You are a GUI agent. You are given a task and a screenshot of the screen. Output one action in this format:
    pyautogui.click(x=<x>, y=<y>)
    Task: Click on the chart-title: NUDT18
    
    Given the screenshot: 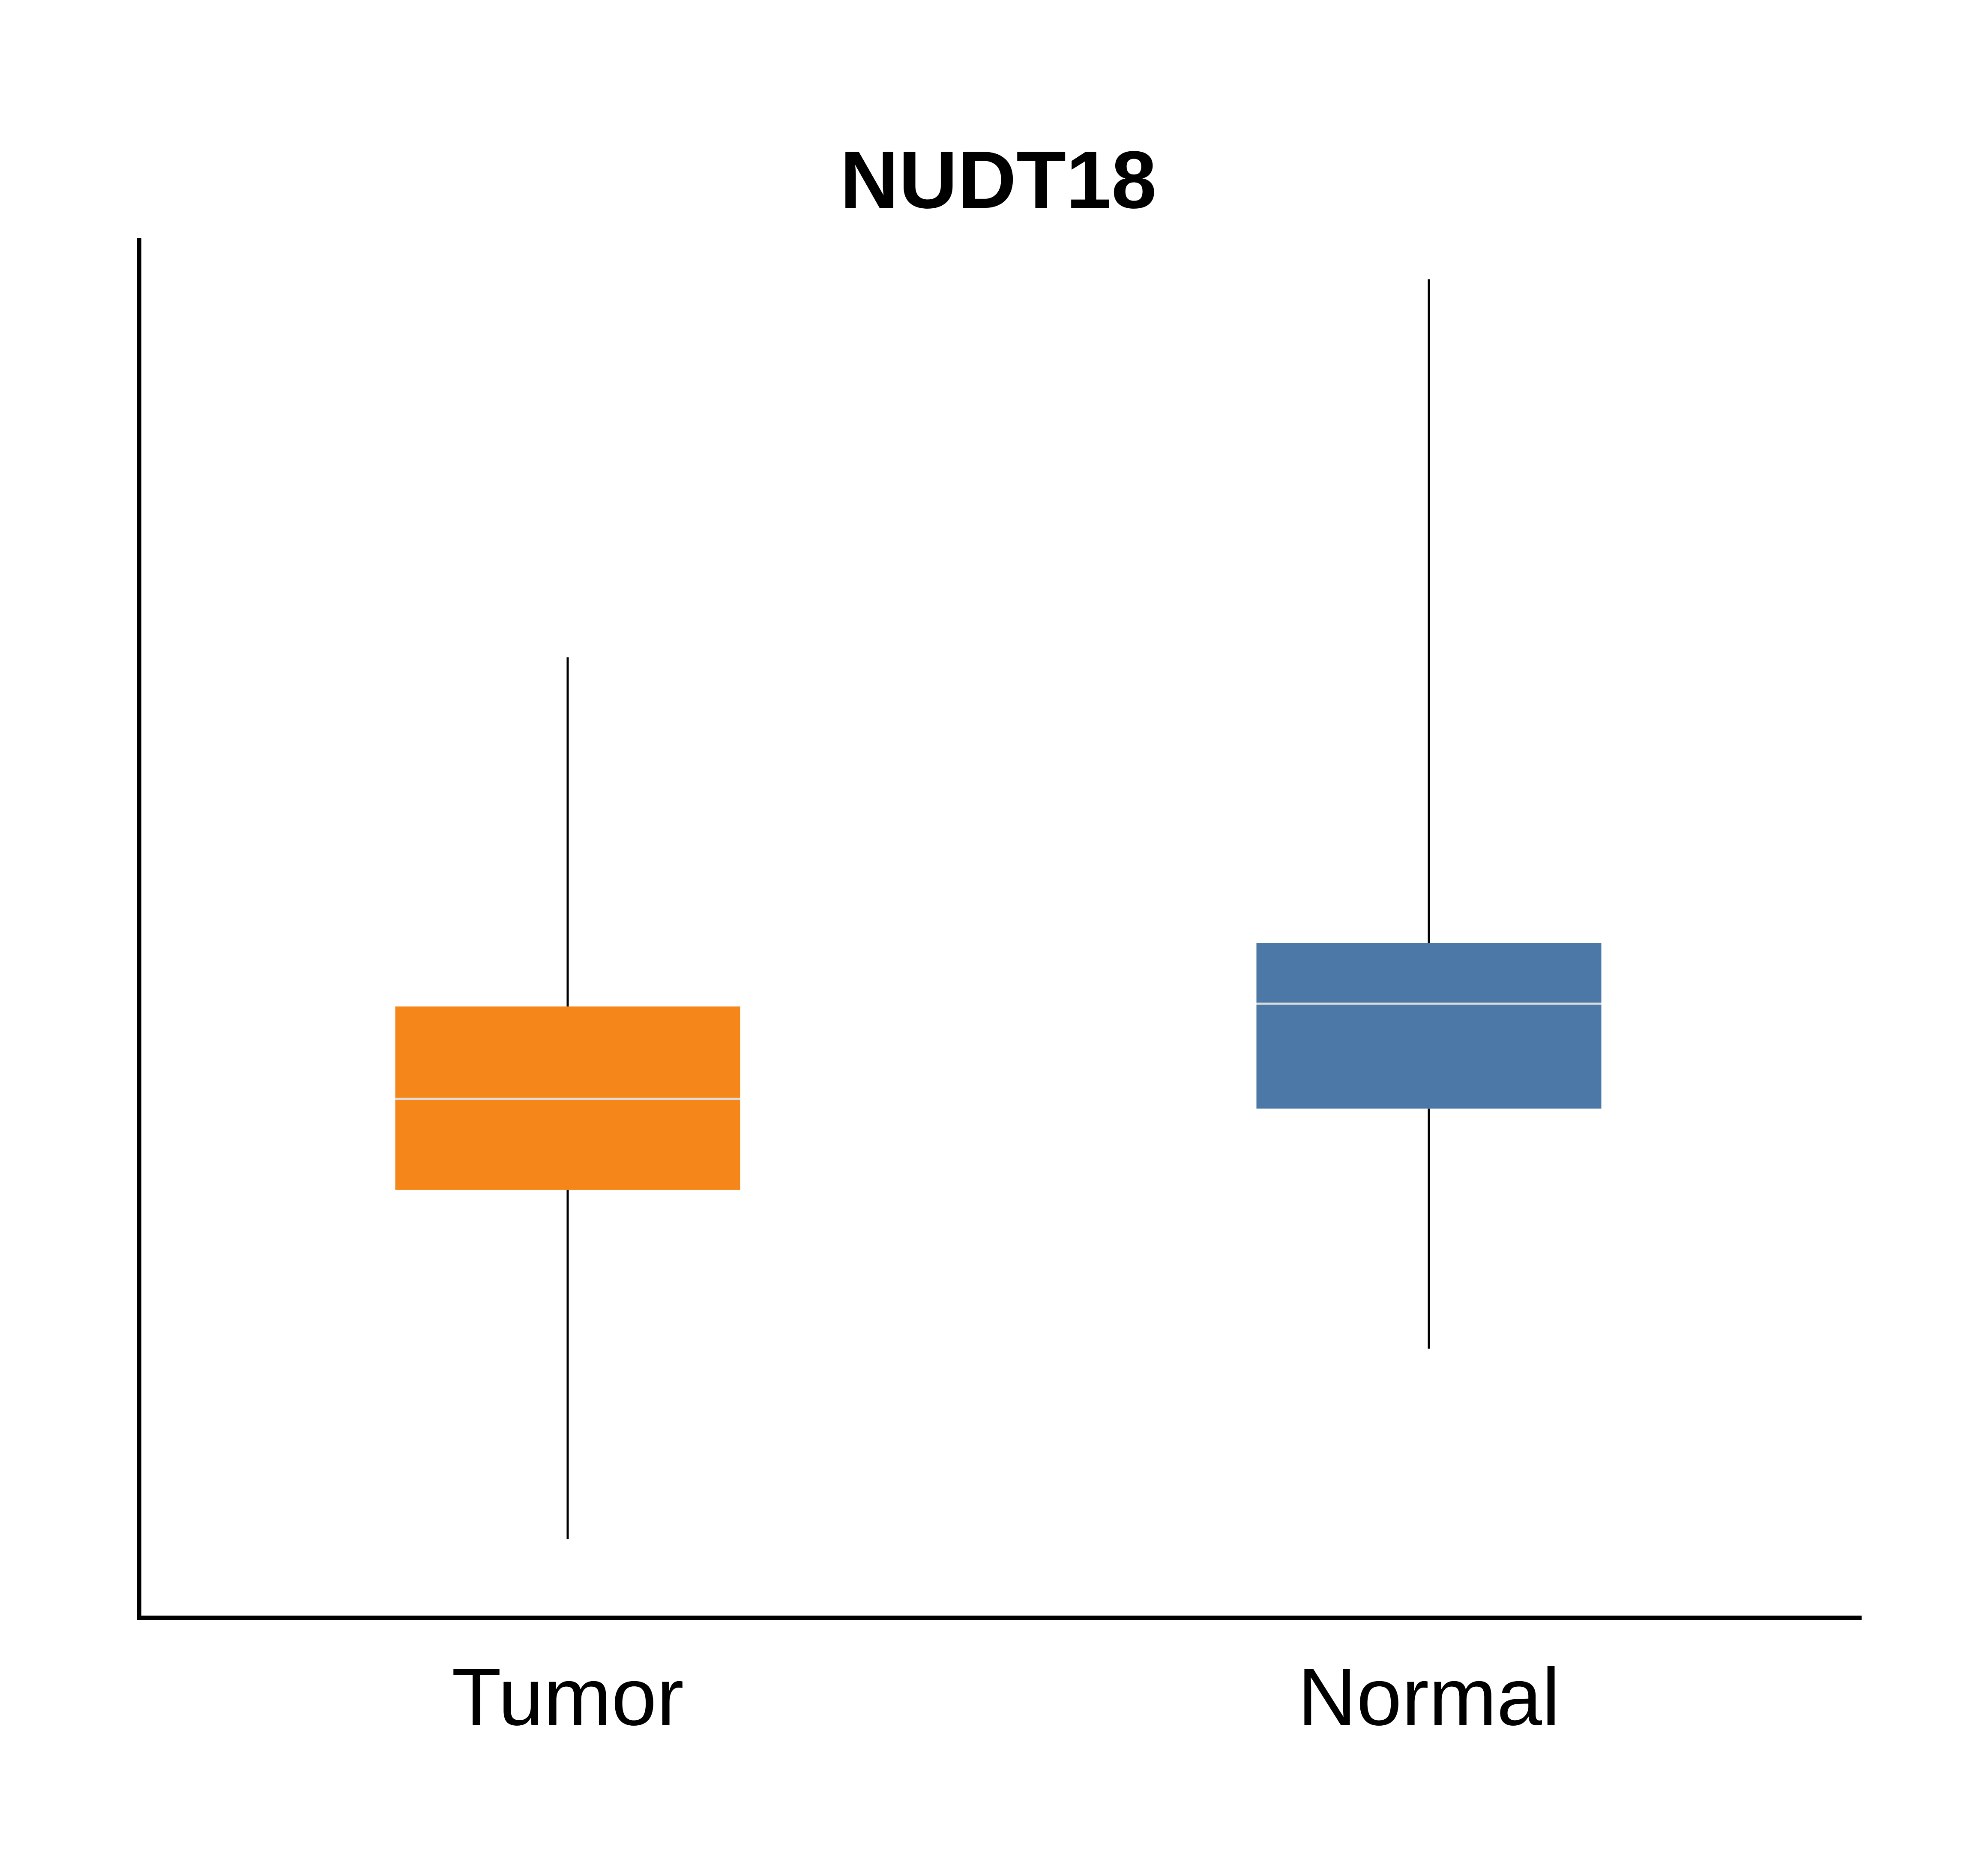 What is the action you would take?
    pyautogui.click(x=998, y=180)
    